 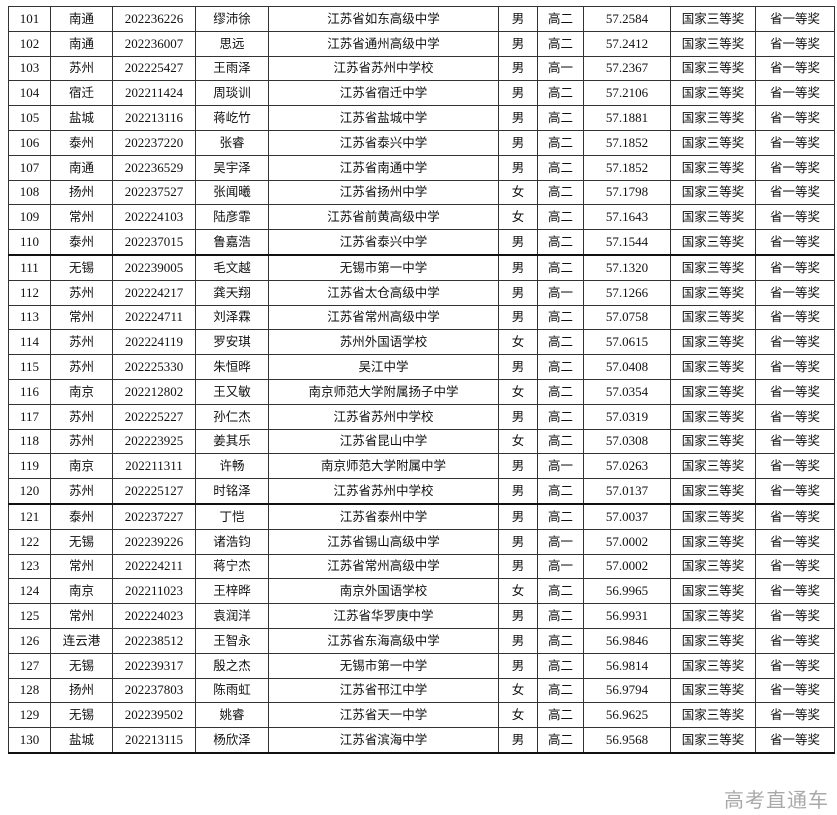 I want to click on student-name-cell: 王雨泽, so click(x=232, y=68).